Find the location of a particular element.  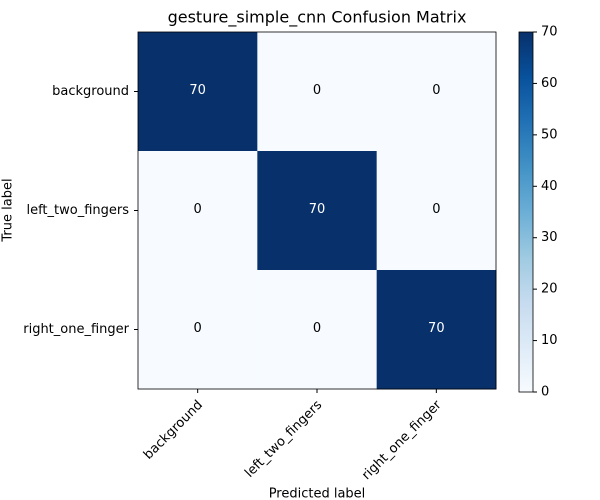

colorbar-tick-label: 0 is located at coordinates (545, 392).